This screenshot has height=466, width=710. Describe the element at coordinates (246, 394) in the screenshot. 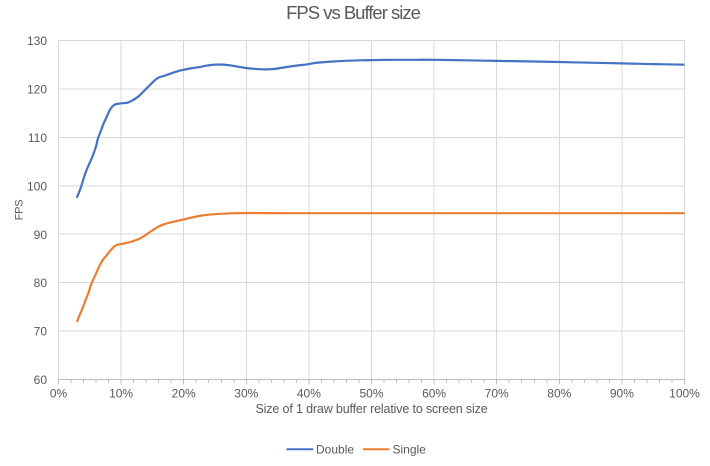

I see `svg-text: 30%` at that location.